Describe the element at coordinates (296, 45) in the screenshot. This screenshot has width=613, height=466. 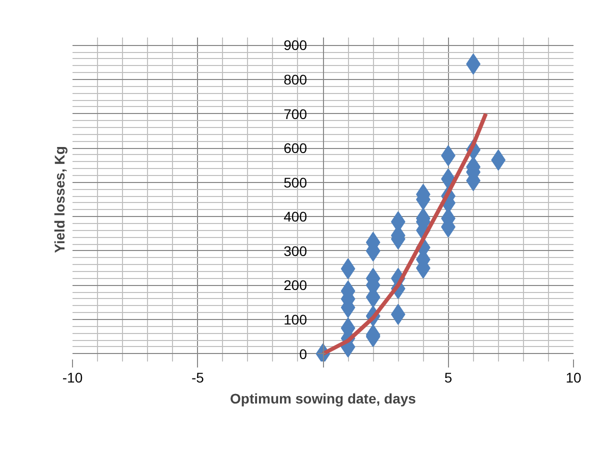
I see `y-tick-label: 900` at that location.